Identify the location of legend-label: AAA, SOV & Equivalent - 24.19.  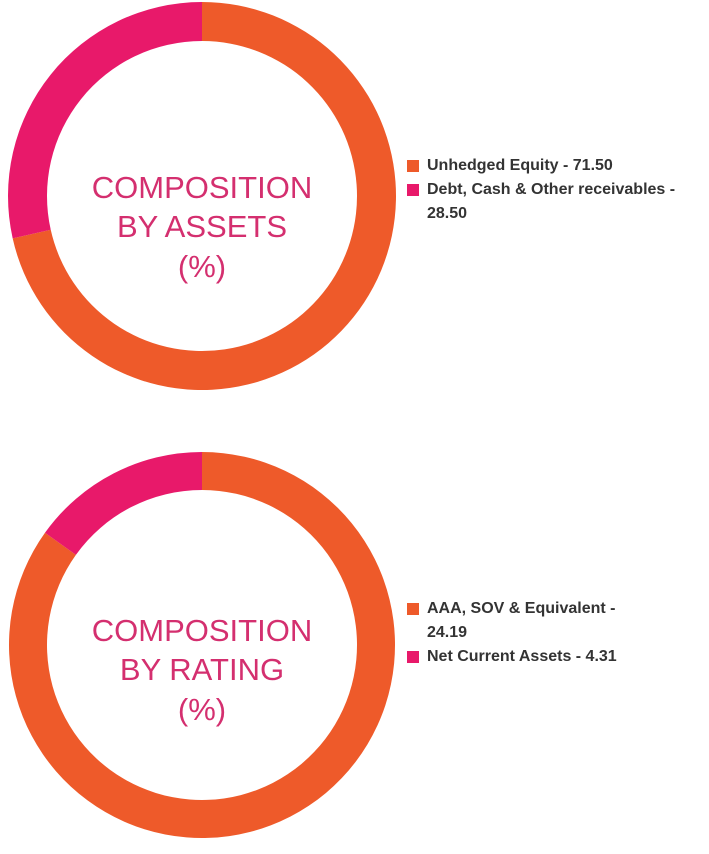
(521, 620).